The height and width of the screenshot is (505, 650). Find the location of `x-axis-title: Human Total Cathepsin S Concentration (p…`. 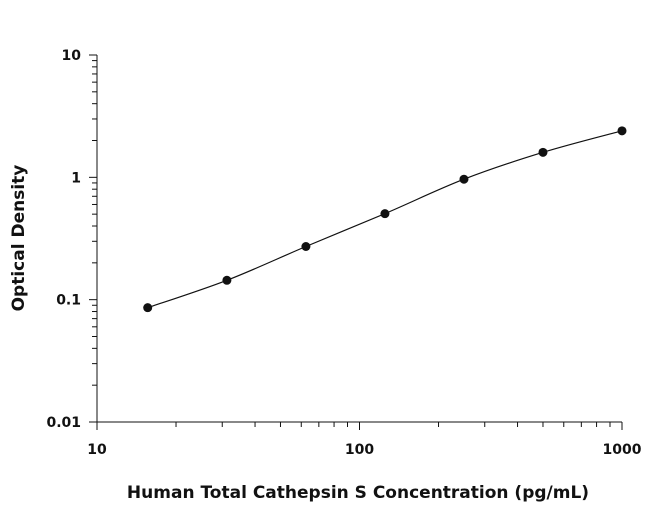

x-axis-title: Human Total Cathepsin S Concentration (p… is located at coordinates (358, 493).